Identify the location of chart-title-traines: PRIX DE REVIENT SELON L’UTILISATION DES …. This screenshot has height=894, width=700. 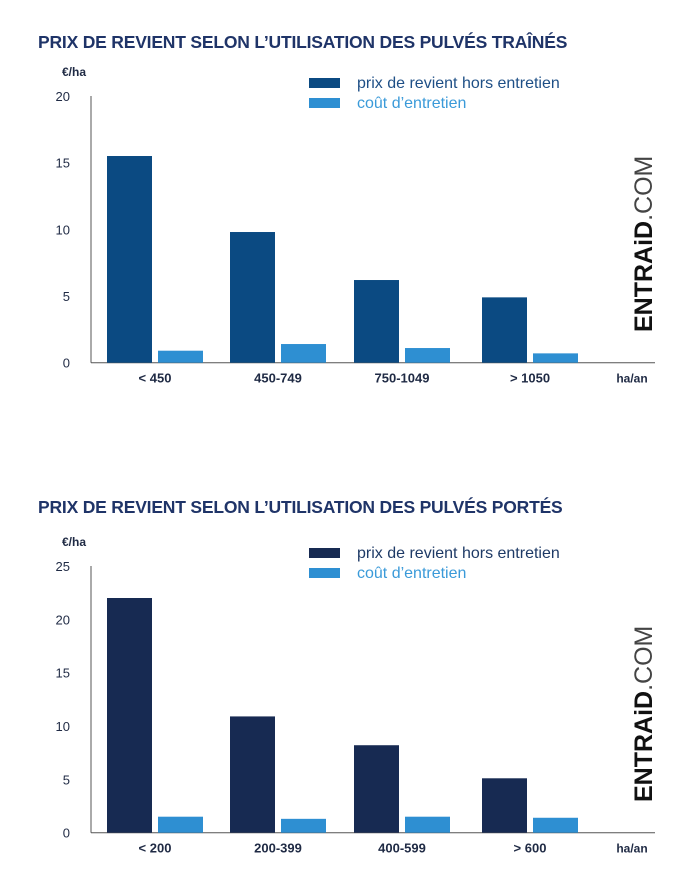
(303, 42).